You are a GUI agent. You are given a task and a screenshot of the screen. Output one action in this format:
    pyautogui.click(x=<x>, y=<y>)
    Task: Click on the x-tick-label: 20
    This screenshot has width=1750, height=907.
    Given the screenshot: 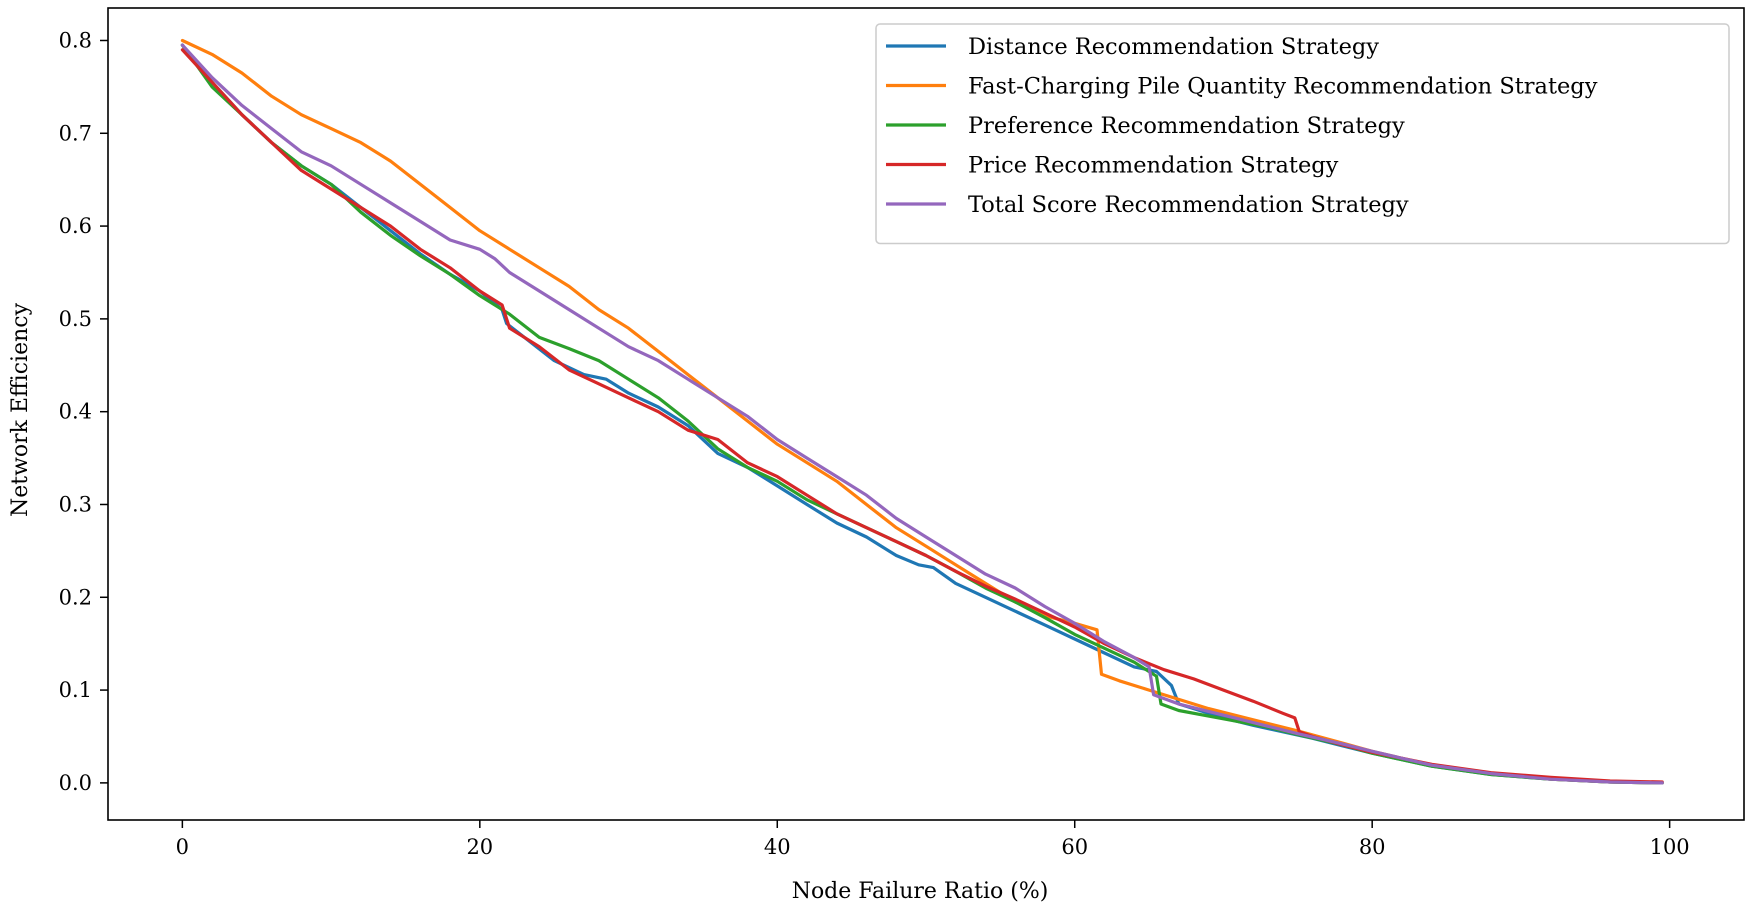 What is the action you would take?
    pyautogui.click(x=479, y=847)
    